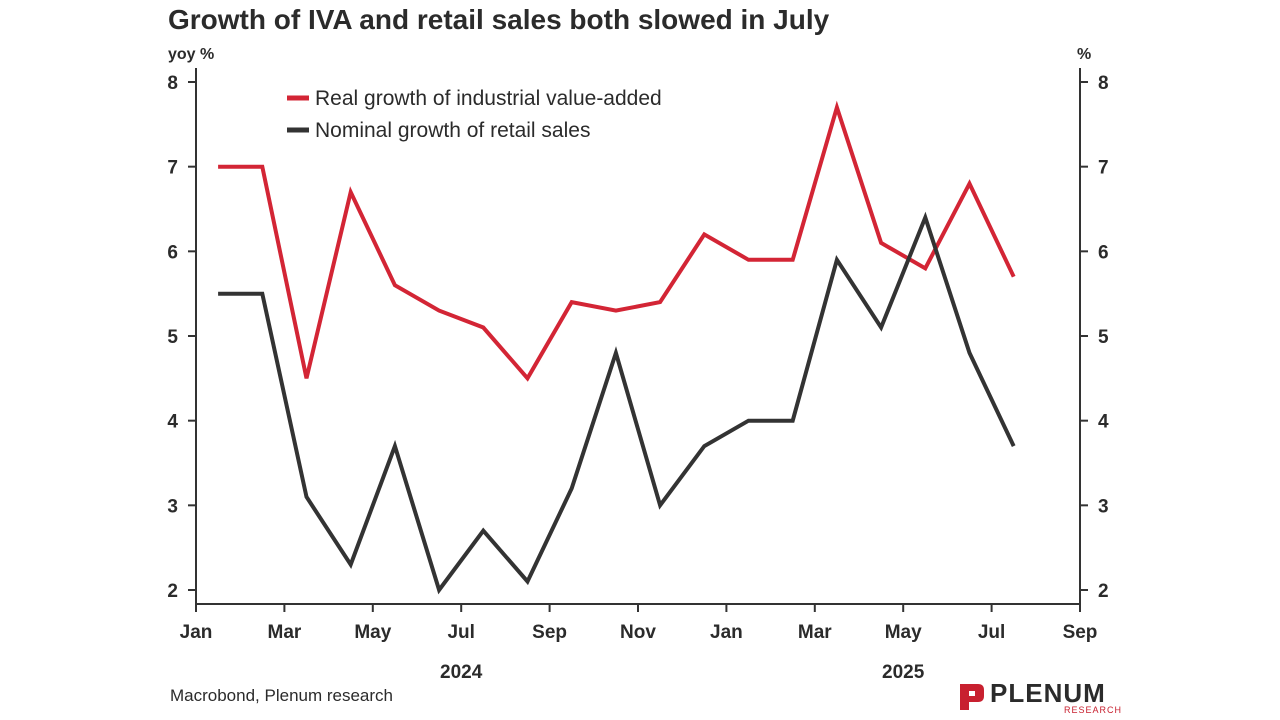 The height and width of the screenshot is (720, 1280). I want to click on plenum-logo: PLENUM RESEARCH, so click(1041, 696).